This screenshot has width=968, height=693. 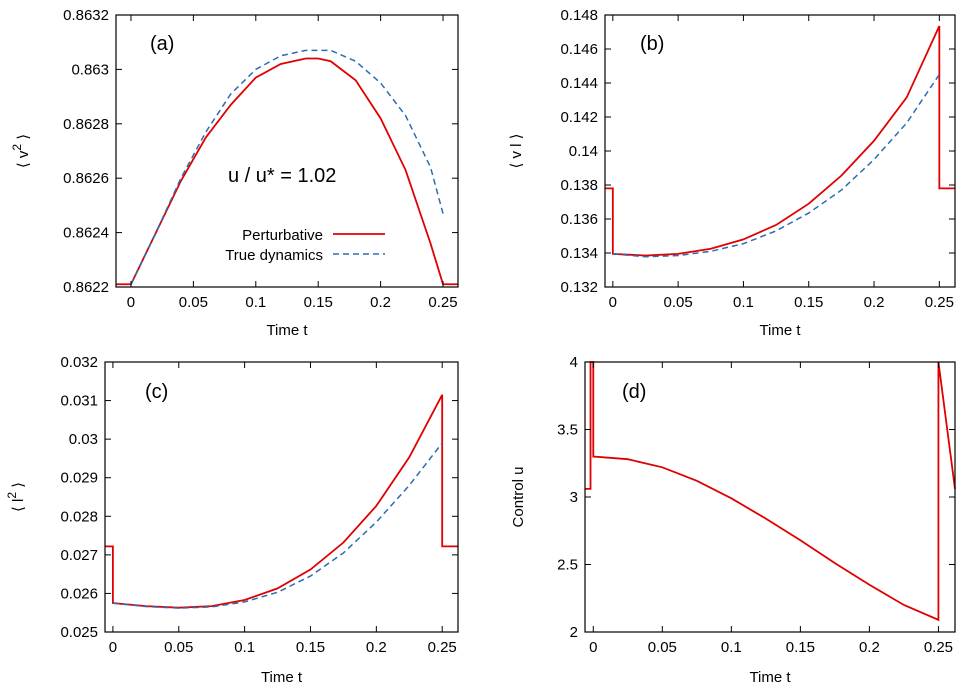 I want to click on y-axis-title-base: v, so click(x=23, y=154).